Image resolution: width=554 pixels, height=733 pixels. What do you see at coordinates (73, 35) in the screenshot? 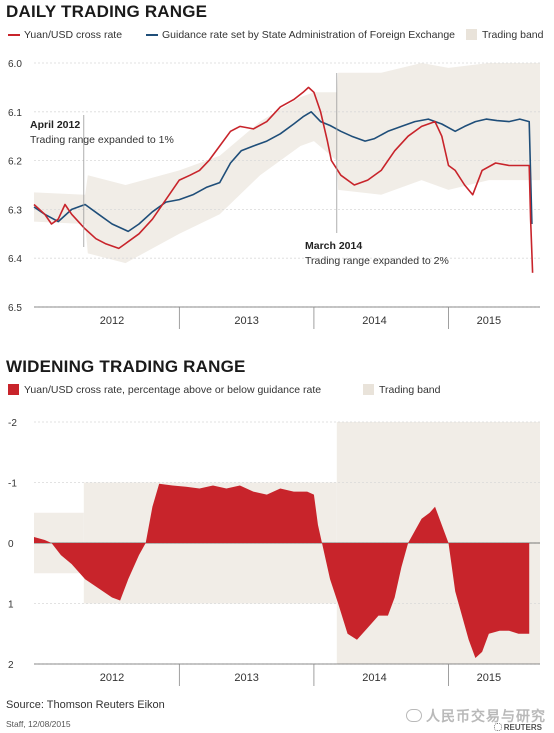
I see `legend-label-cross-rate: Yuan/USD cross rate` at bounding box center [73, 35].